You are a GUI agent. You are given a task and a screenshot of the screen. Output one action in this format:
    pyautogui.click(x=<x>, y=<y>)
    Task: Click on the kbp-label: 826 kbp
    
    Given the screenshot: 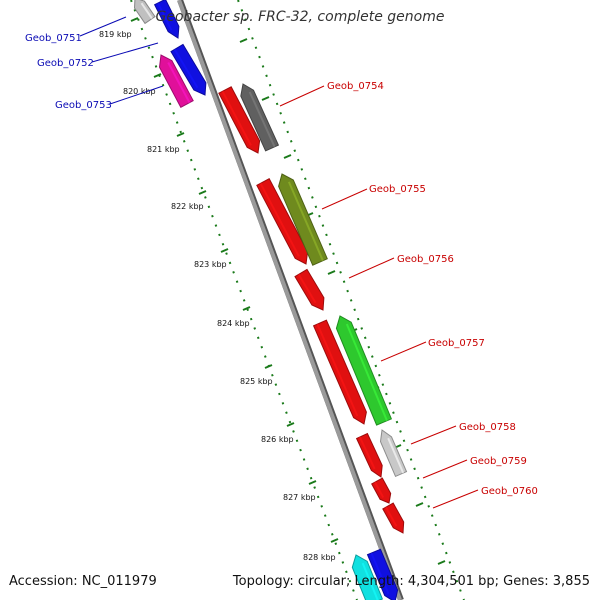 What is the action you would take?
    pyautogui.click(x=277, y=439)
    